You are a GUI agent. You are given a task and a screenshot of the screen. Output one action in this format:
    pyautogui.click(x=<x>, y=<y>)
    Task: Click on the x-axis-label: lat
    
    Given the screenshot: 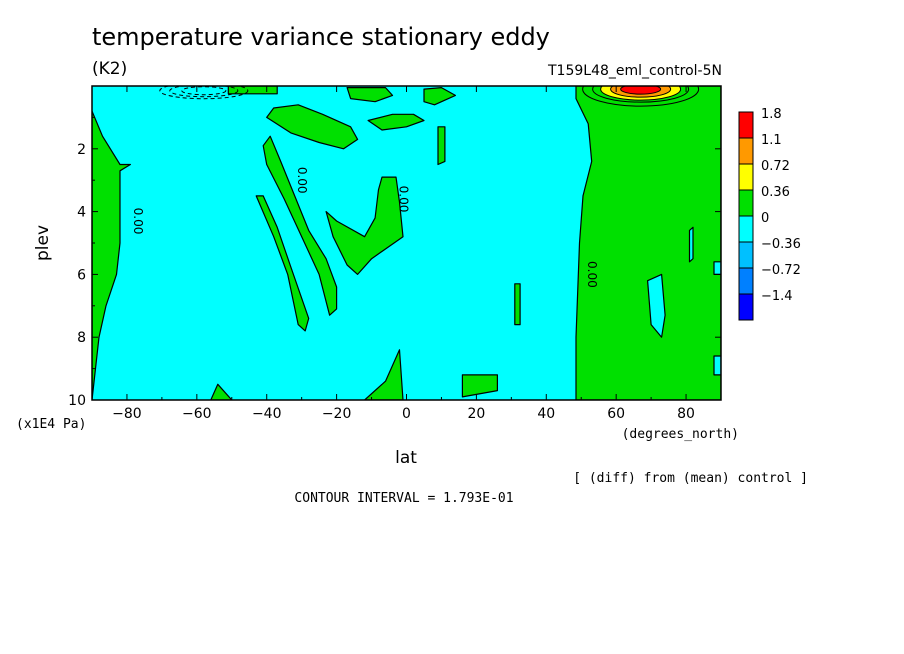 What is the action you would take?
    pyautogui.click(x=406, y=458)
    